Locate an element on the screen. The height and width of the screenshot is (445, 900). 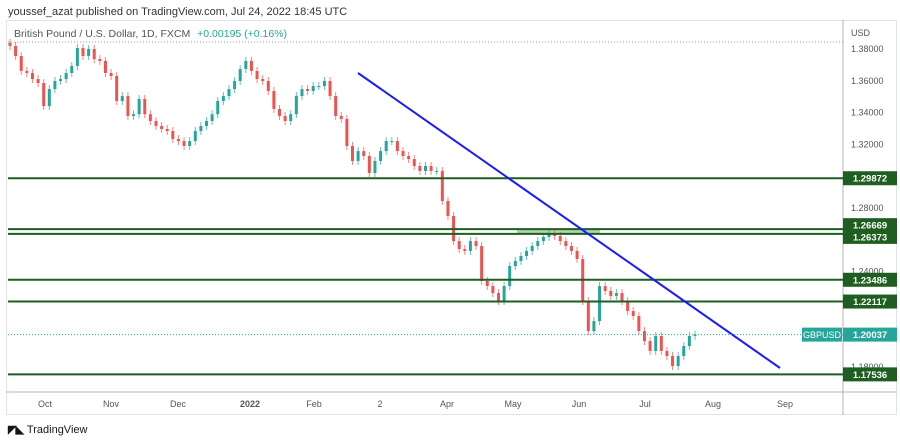
level-price-tag is located at coordinates (870, 279).